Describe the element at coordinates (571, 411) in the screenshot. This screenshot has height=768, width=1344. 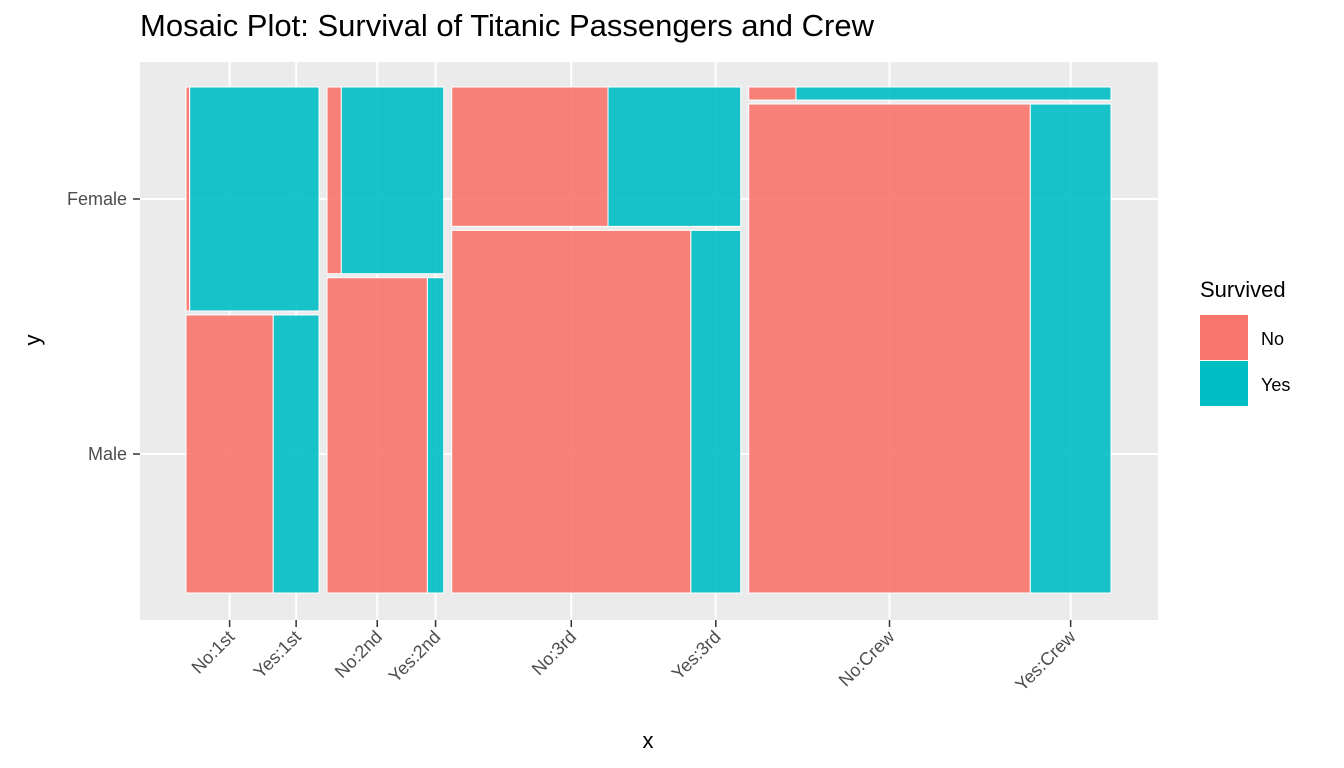
I see `tile-3rd-male-no` at that location.